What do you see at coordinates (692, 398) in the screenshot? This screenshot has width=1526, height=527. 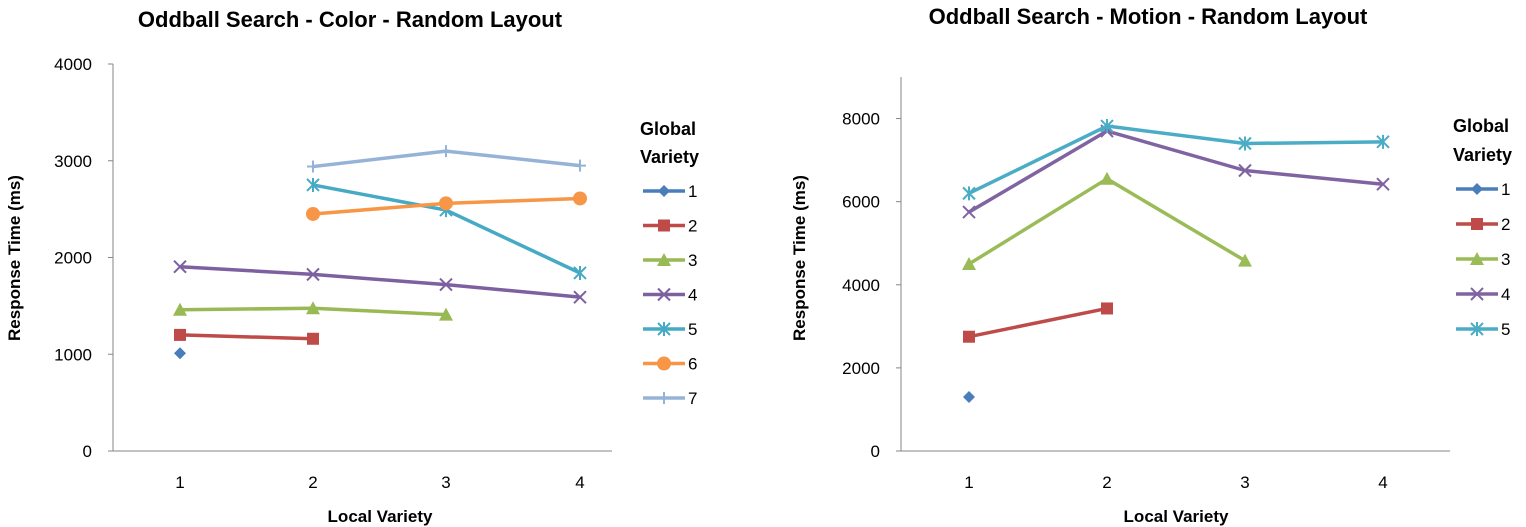 I see `legend-label: 7` at bounding box center [692, 398].